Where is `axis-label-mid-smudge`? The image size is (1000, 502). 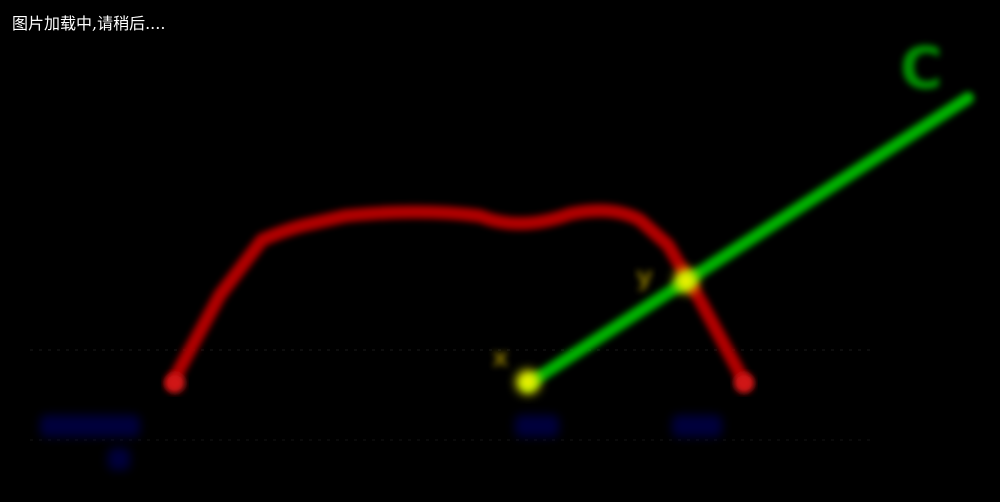 axis-label-mid-smudge is located at coordinates (537, 426).